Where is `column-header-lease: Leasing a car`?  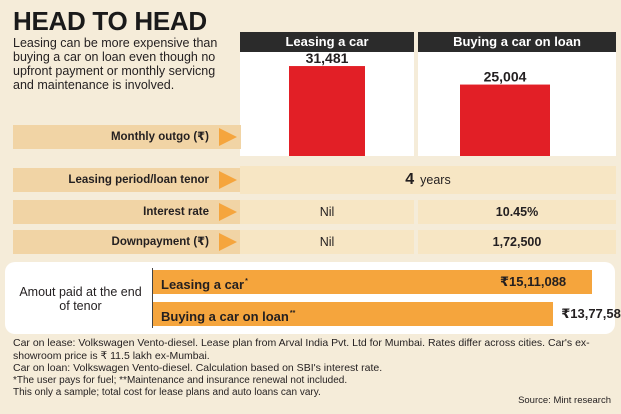 column-header-lease: Leasing a car is located at coordinates (327, 42).